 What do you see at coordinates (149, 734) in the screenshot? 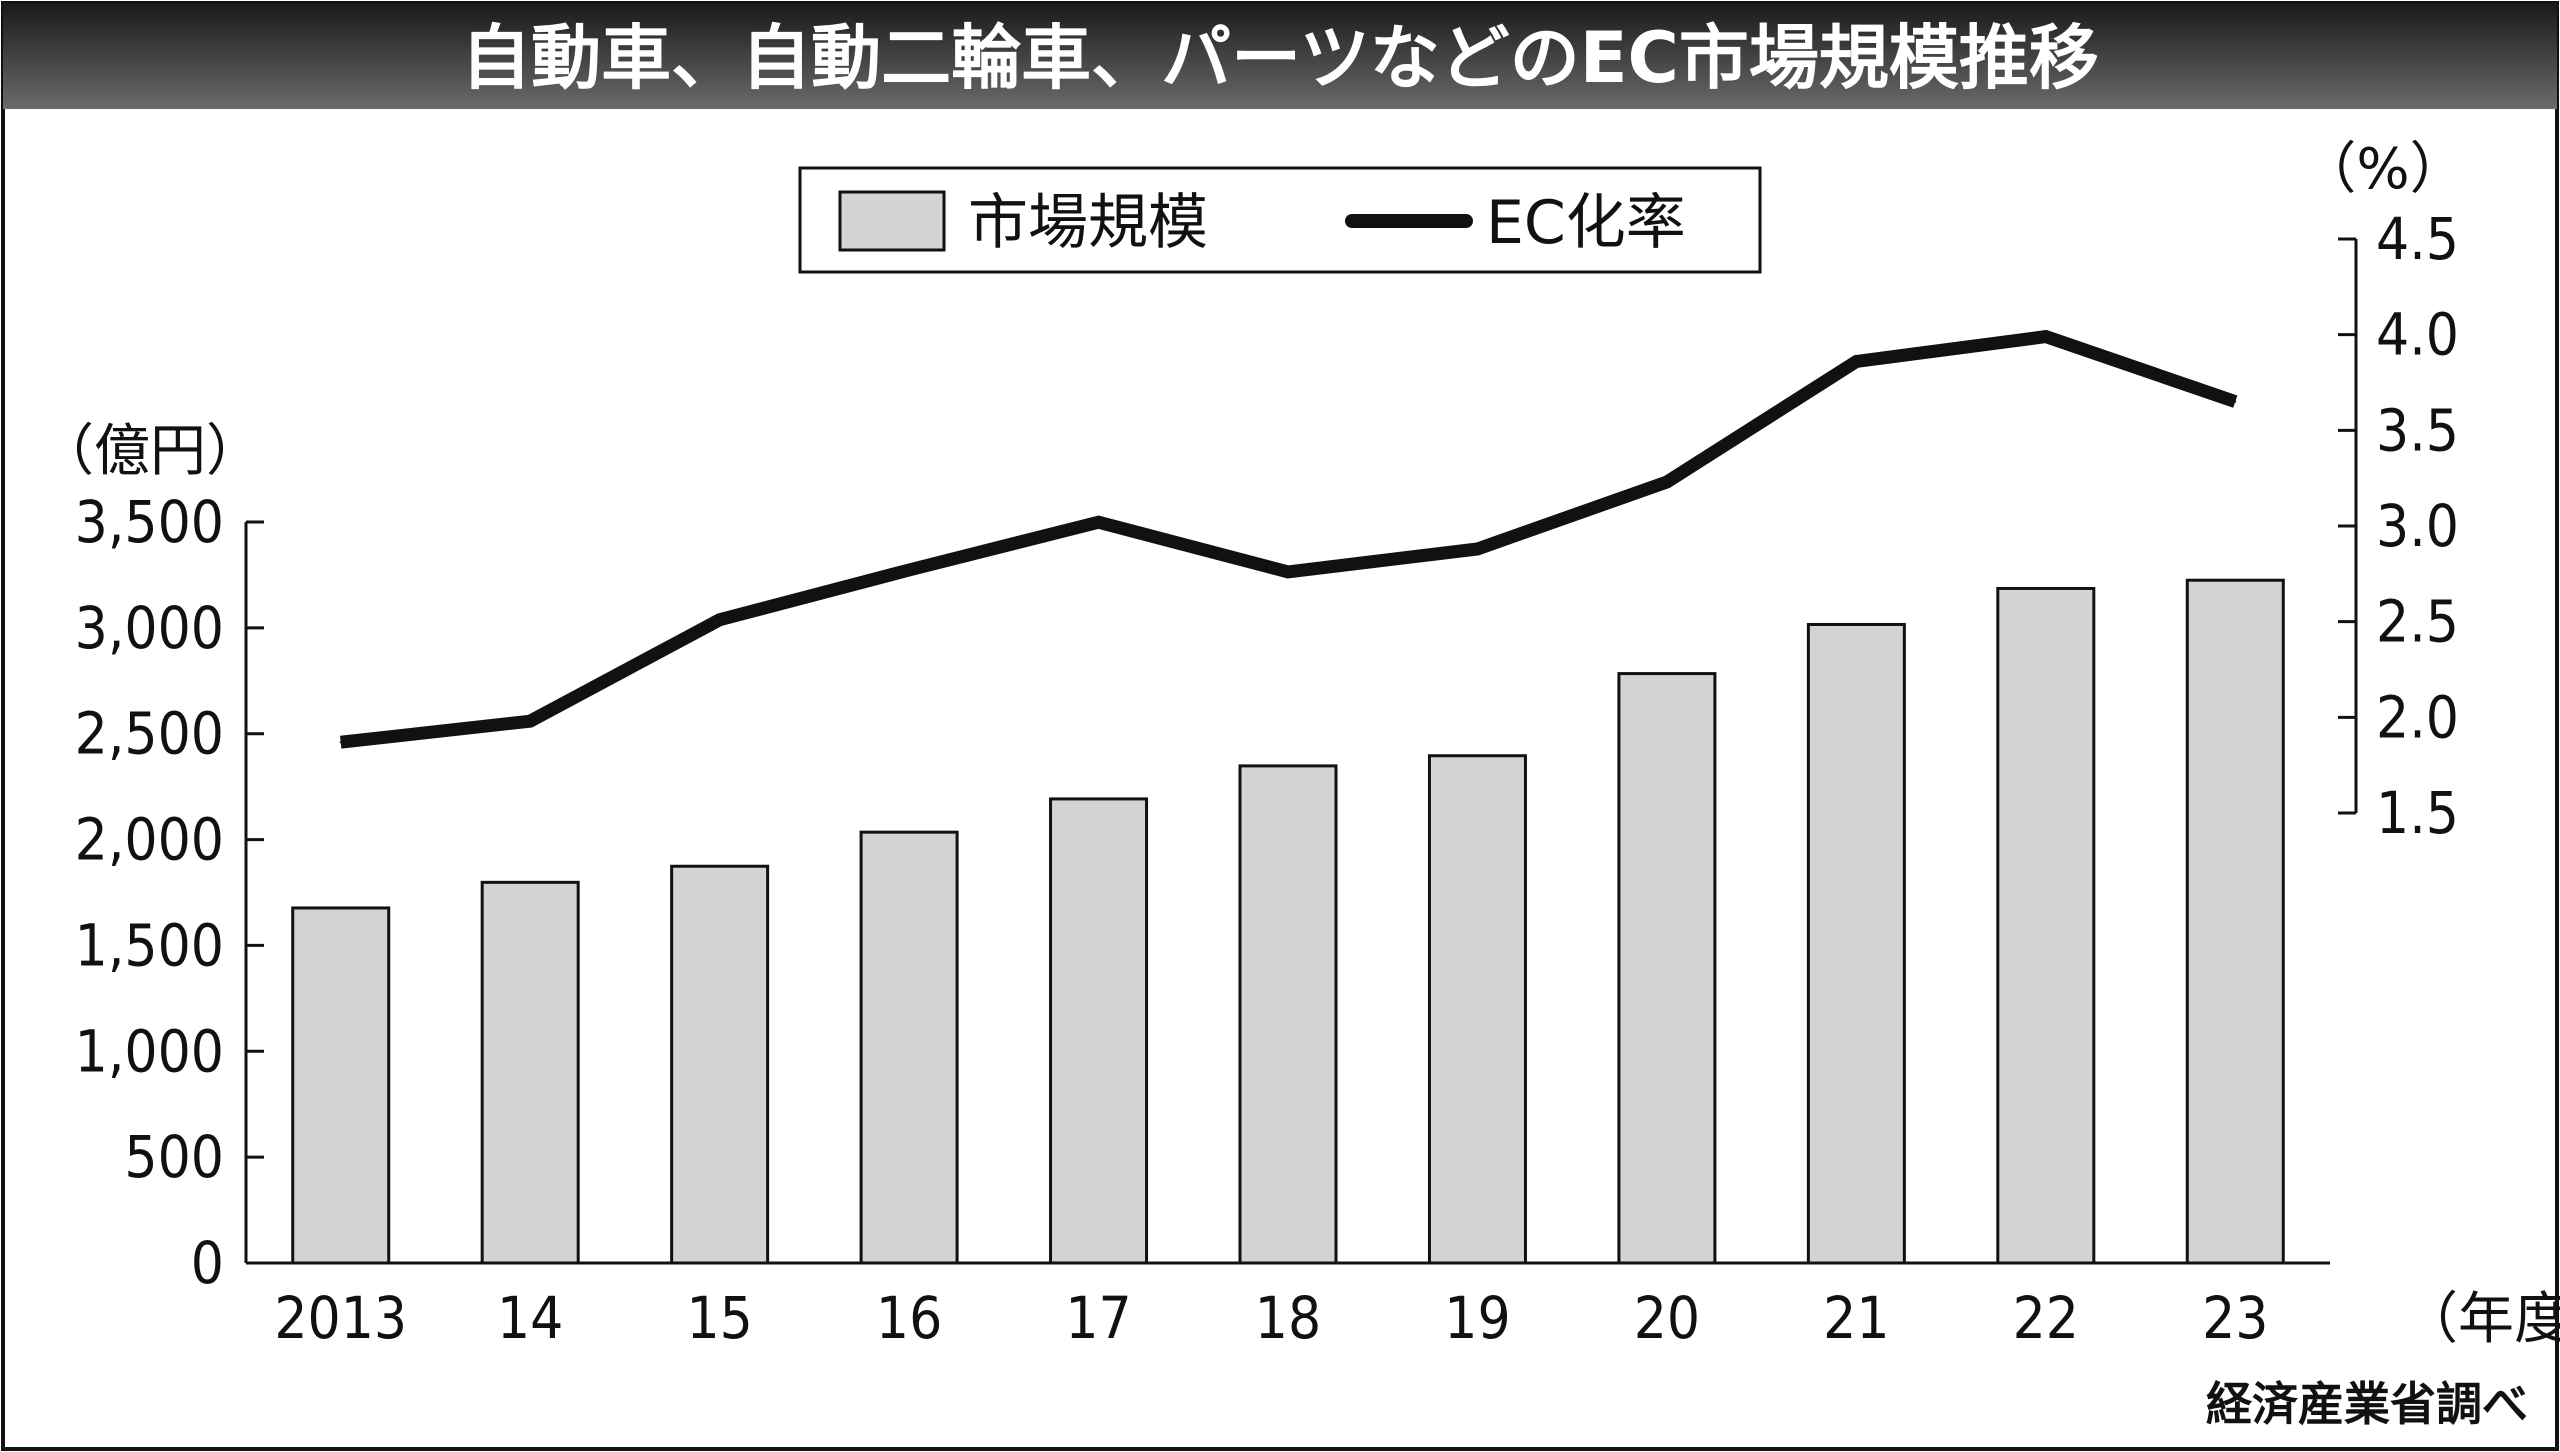
I see `y-left-tick-label: 2,500` at bounding box center [149, 734].